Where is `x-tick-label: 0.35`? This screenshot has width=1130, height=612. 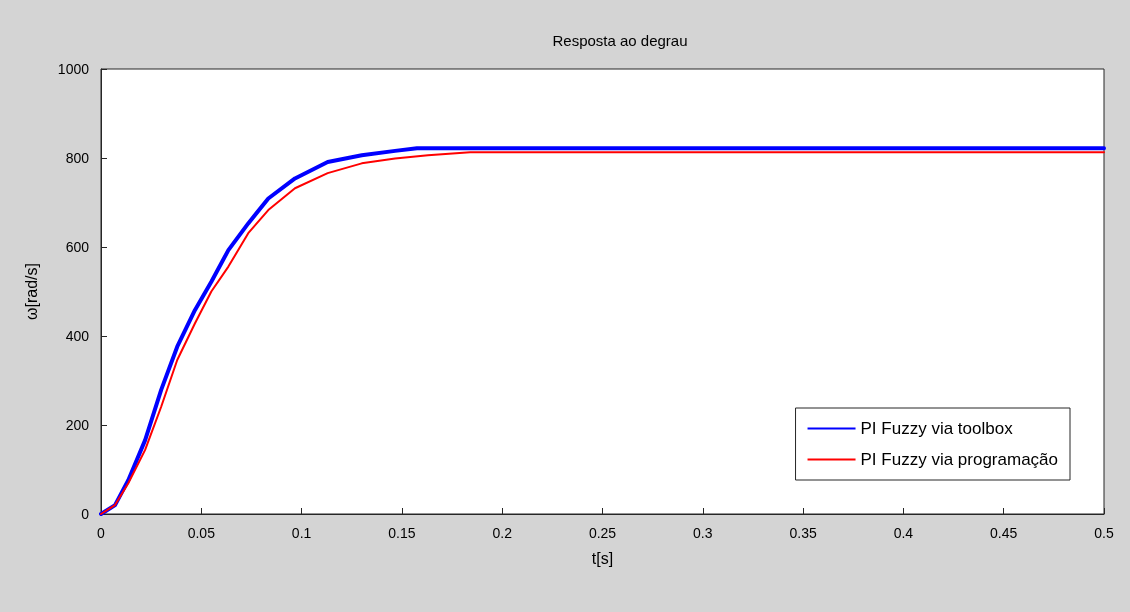 x-tick-label: 0.35 is located at coordinates (803, 533).